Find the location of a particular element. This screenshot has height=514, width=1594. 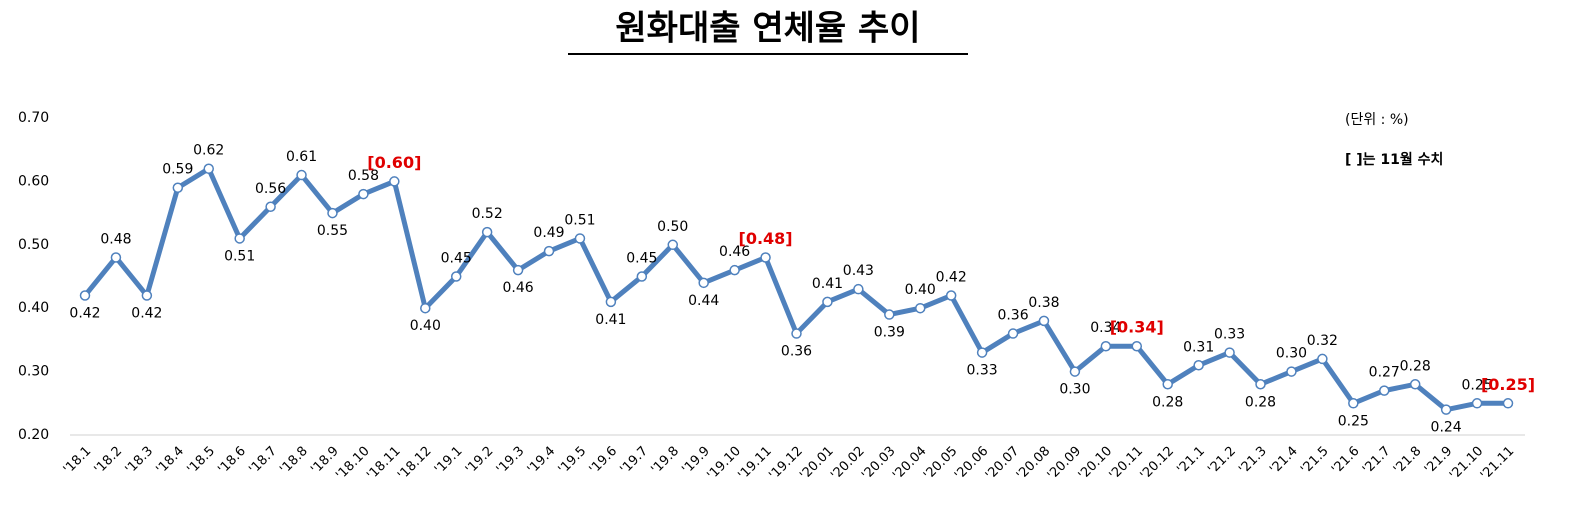

x-tick-label: '18.5 is located at coordinates (201, 461).